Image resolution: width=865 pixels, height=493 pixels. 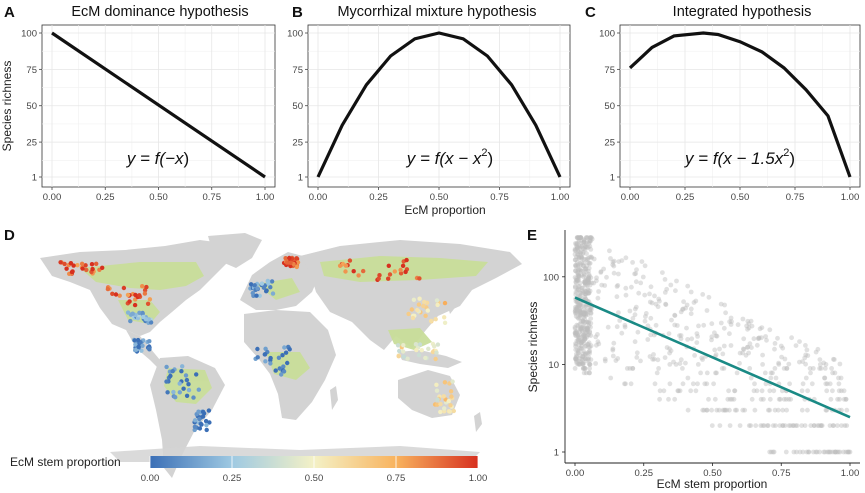 What do you see at coordinates (31, 106) in the screenshot?
I see `y-tick-label-2: 50` at bounding box center [31, 106].